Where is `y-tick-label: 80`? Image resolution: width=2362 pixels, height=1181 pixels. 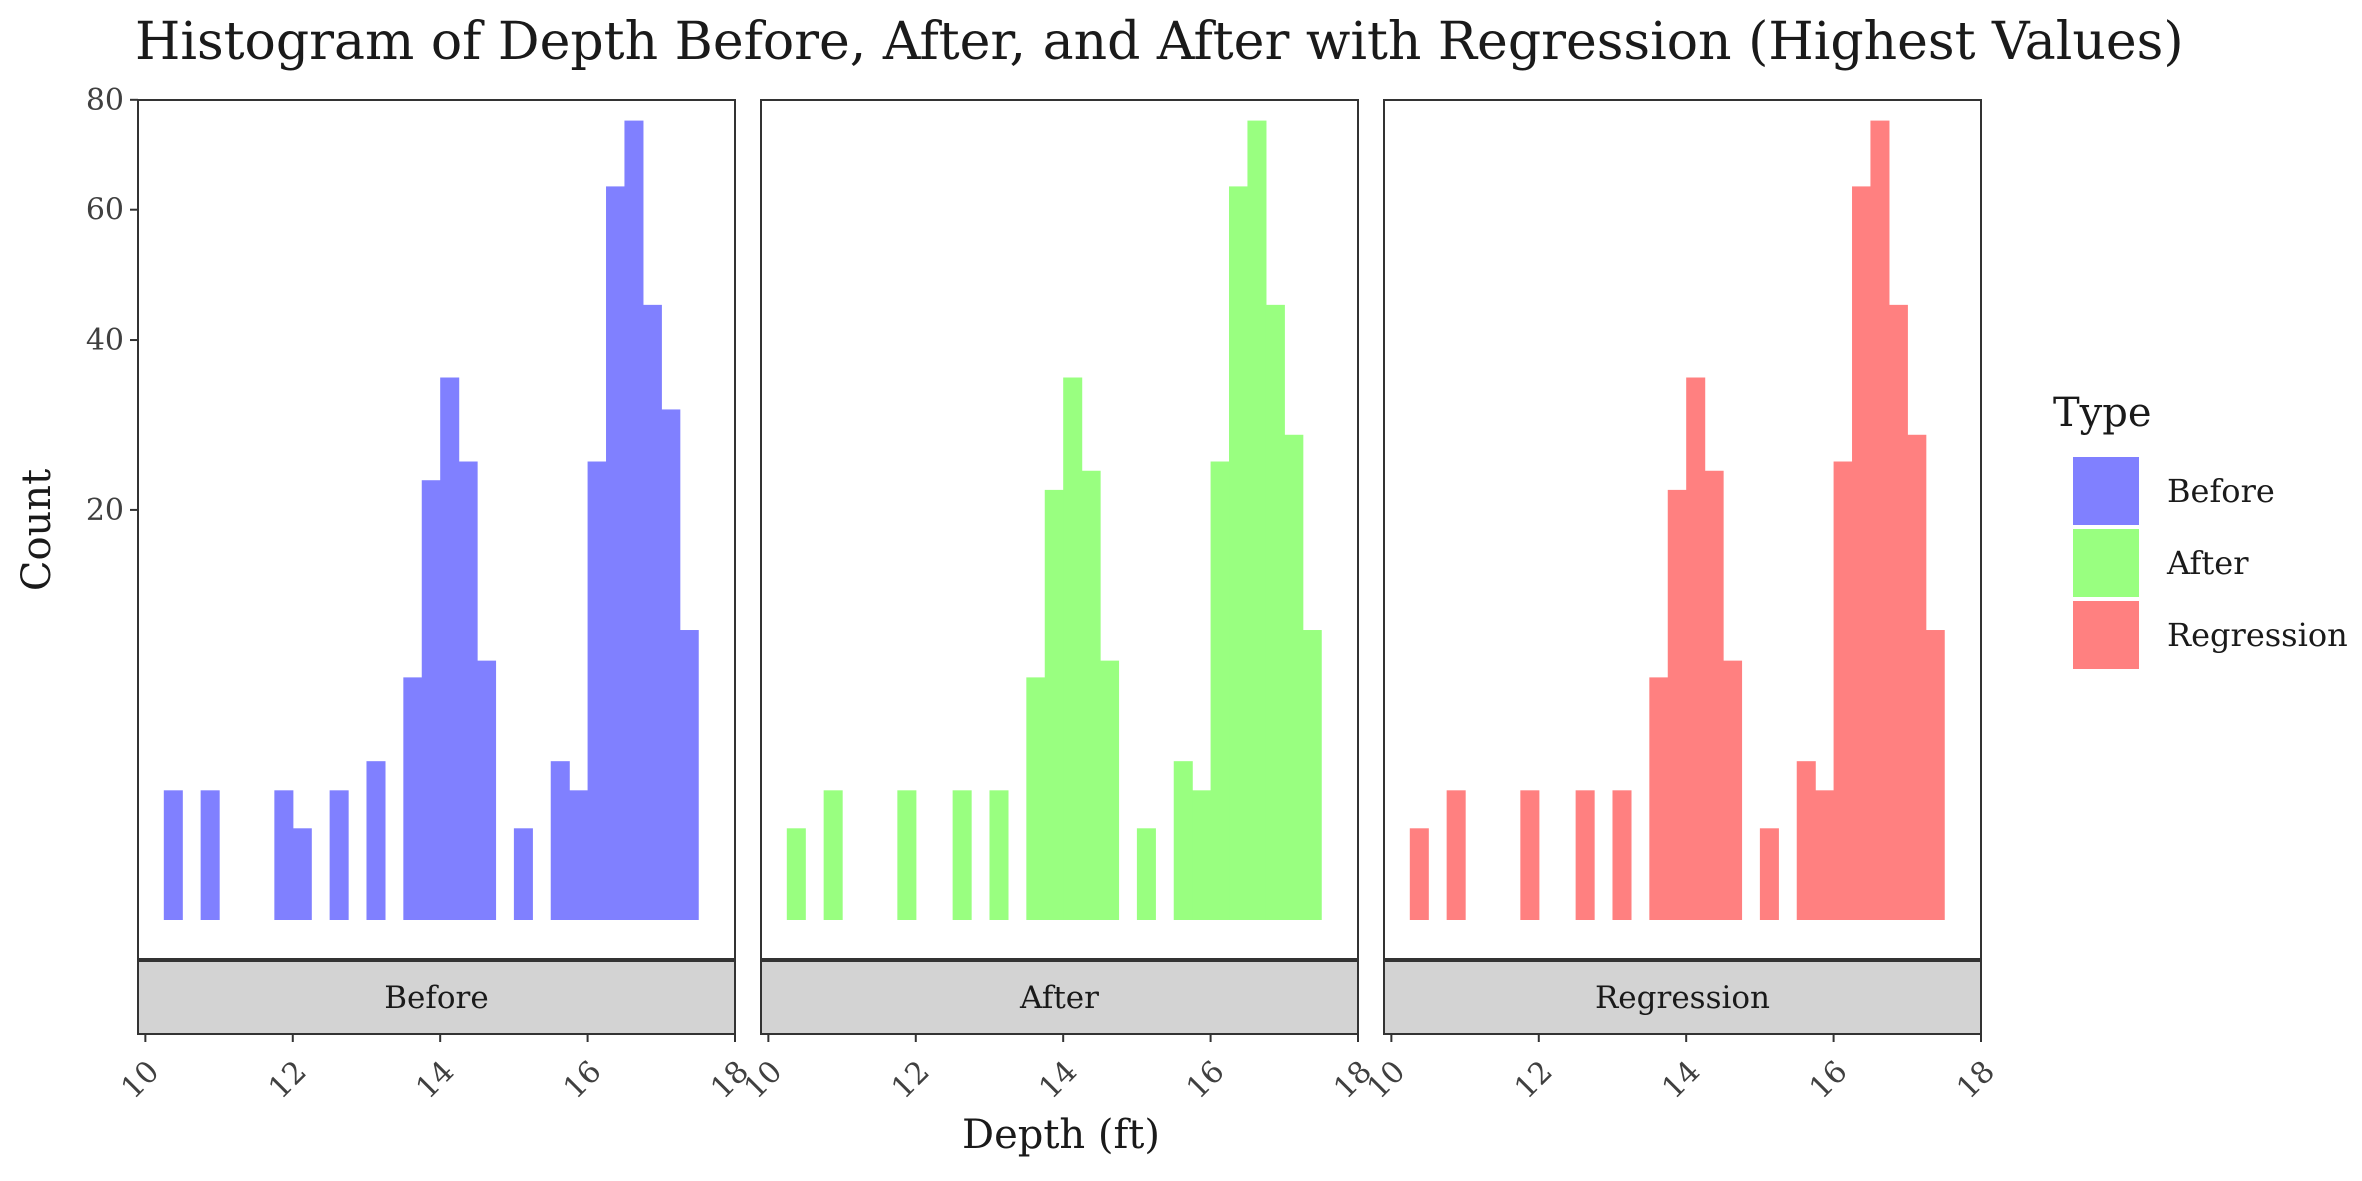
y-tick-label: 80 is located at coordinates (105, 100).